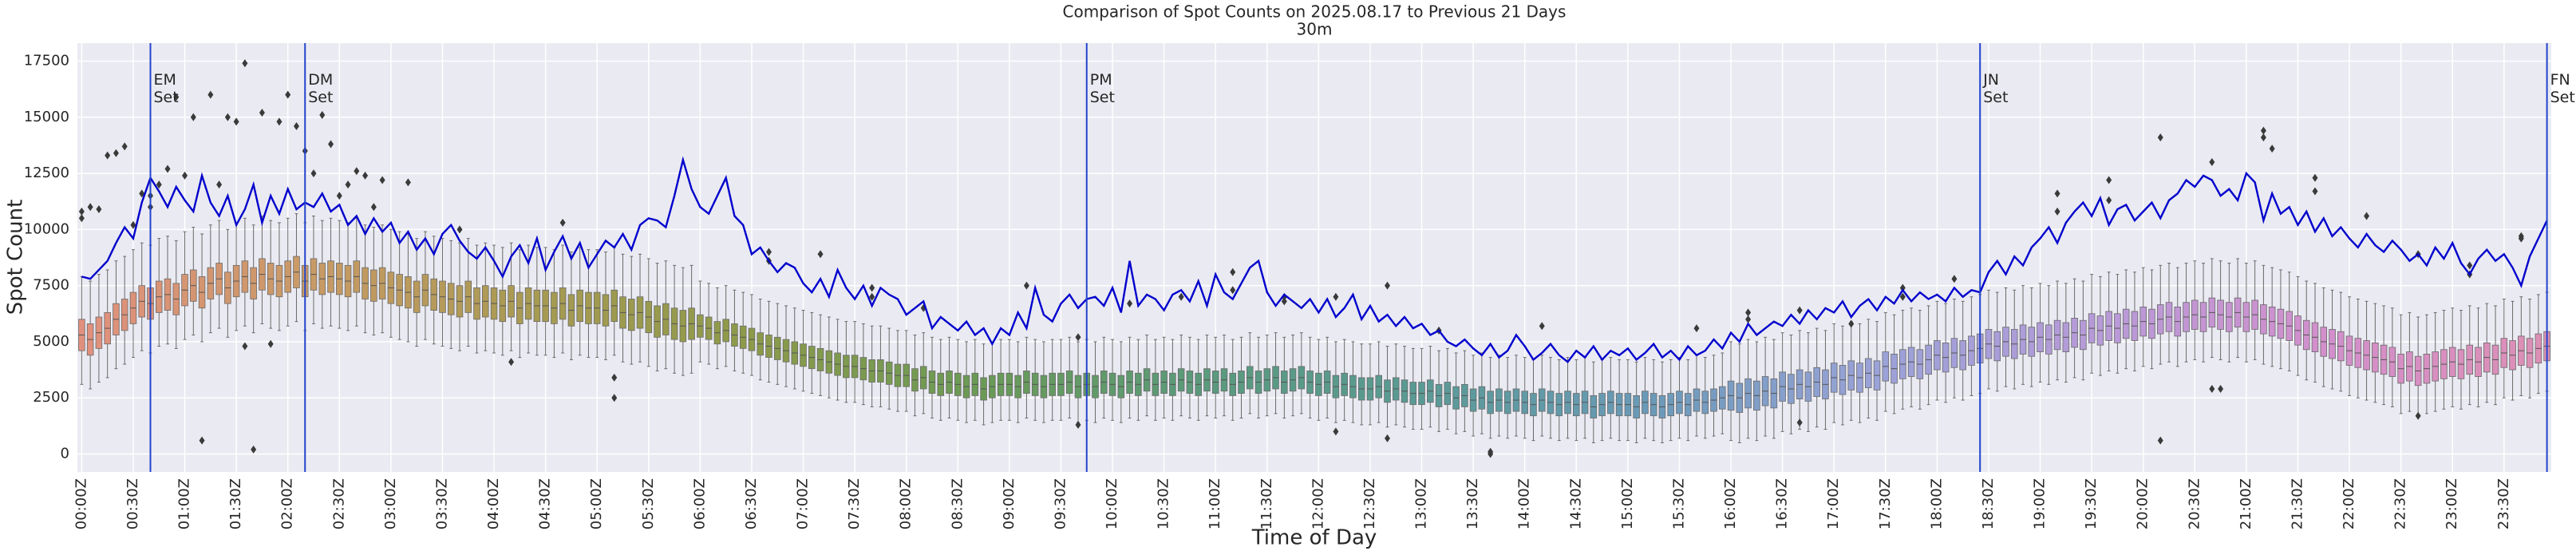  Describe the element at coordinates (2297, 504) in the screenshot. I see `x-tick-label: 21:30Z` at that location.